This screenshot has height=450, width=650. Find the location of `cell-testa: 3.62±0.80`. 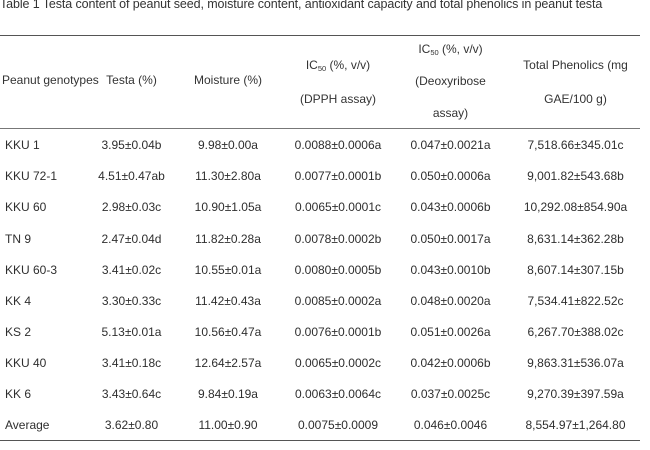

cell-testa: 3.62±0.80 is located at coordinates (131, 425).